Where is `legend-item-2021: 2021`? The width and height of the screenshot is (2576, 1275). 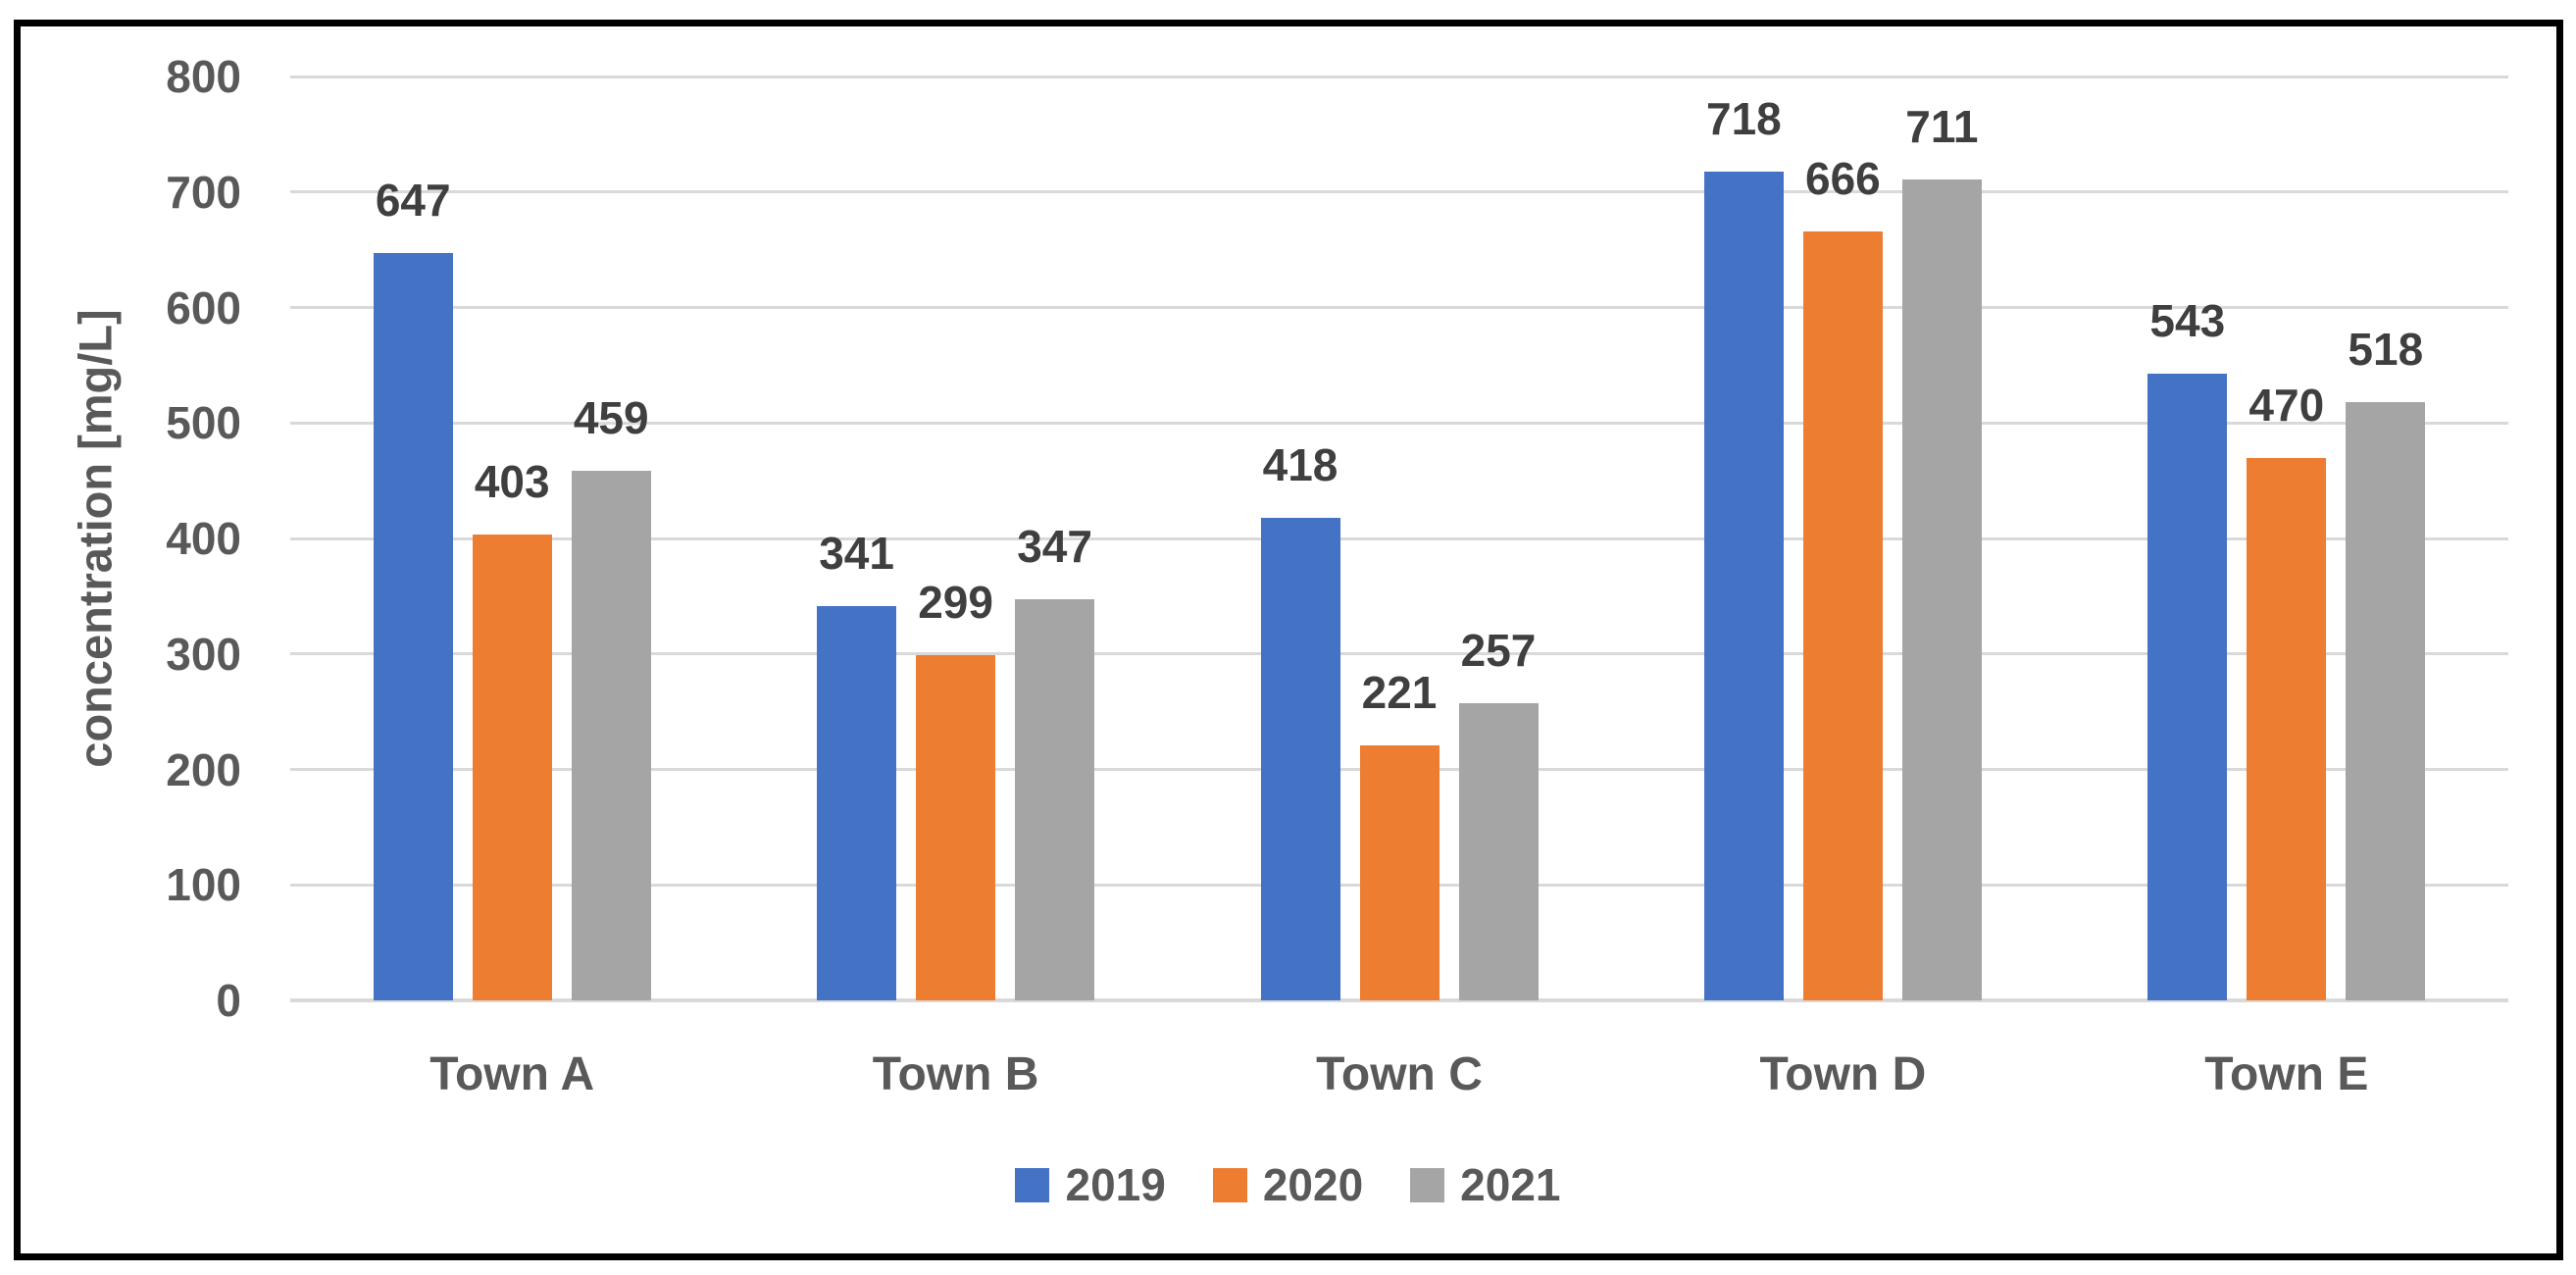
legend-item-2021: 2021 is located at coordinates (1485, 1184).